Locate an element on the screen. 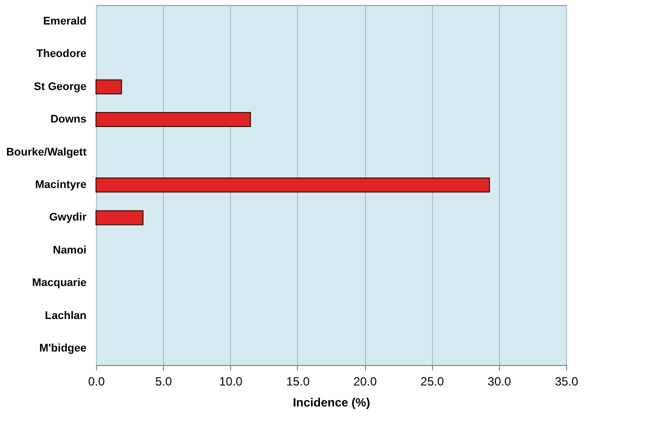 Image resolution: width=654 pixels, height=425 pixels. x-tick-label: 5.0 is located at coordinates (163, 381).